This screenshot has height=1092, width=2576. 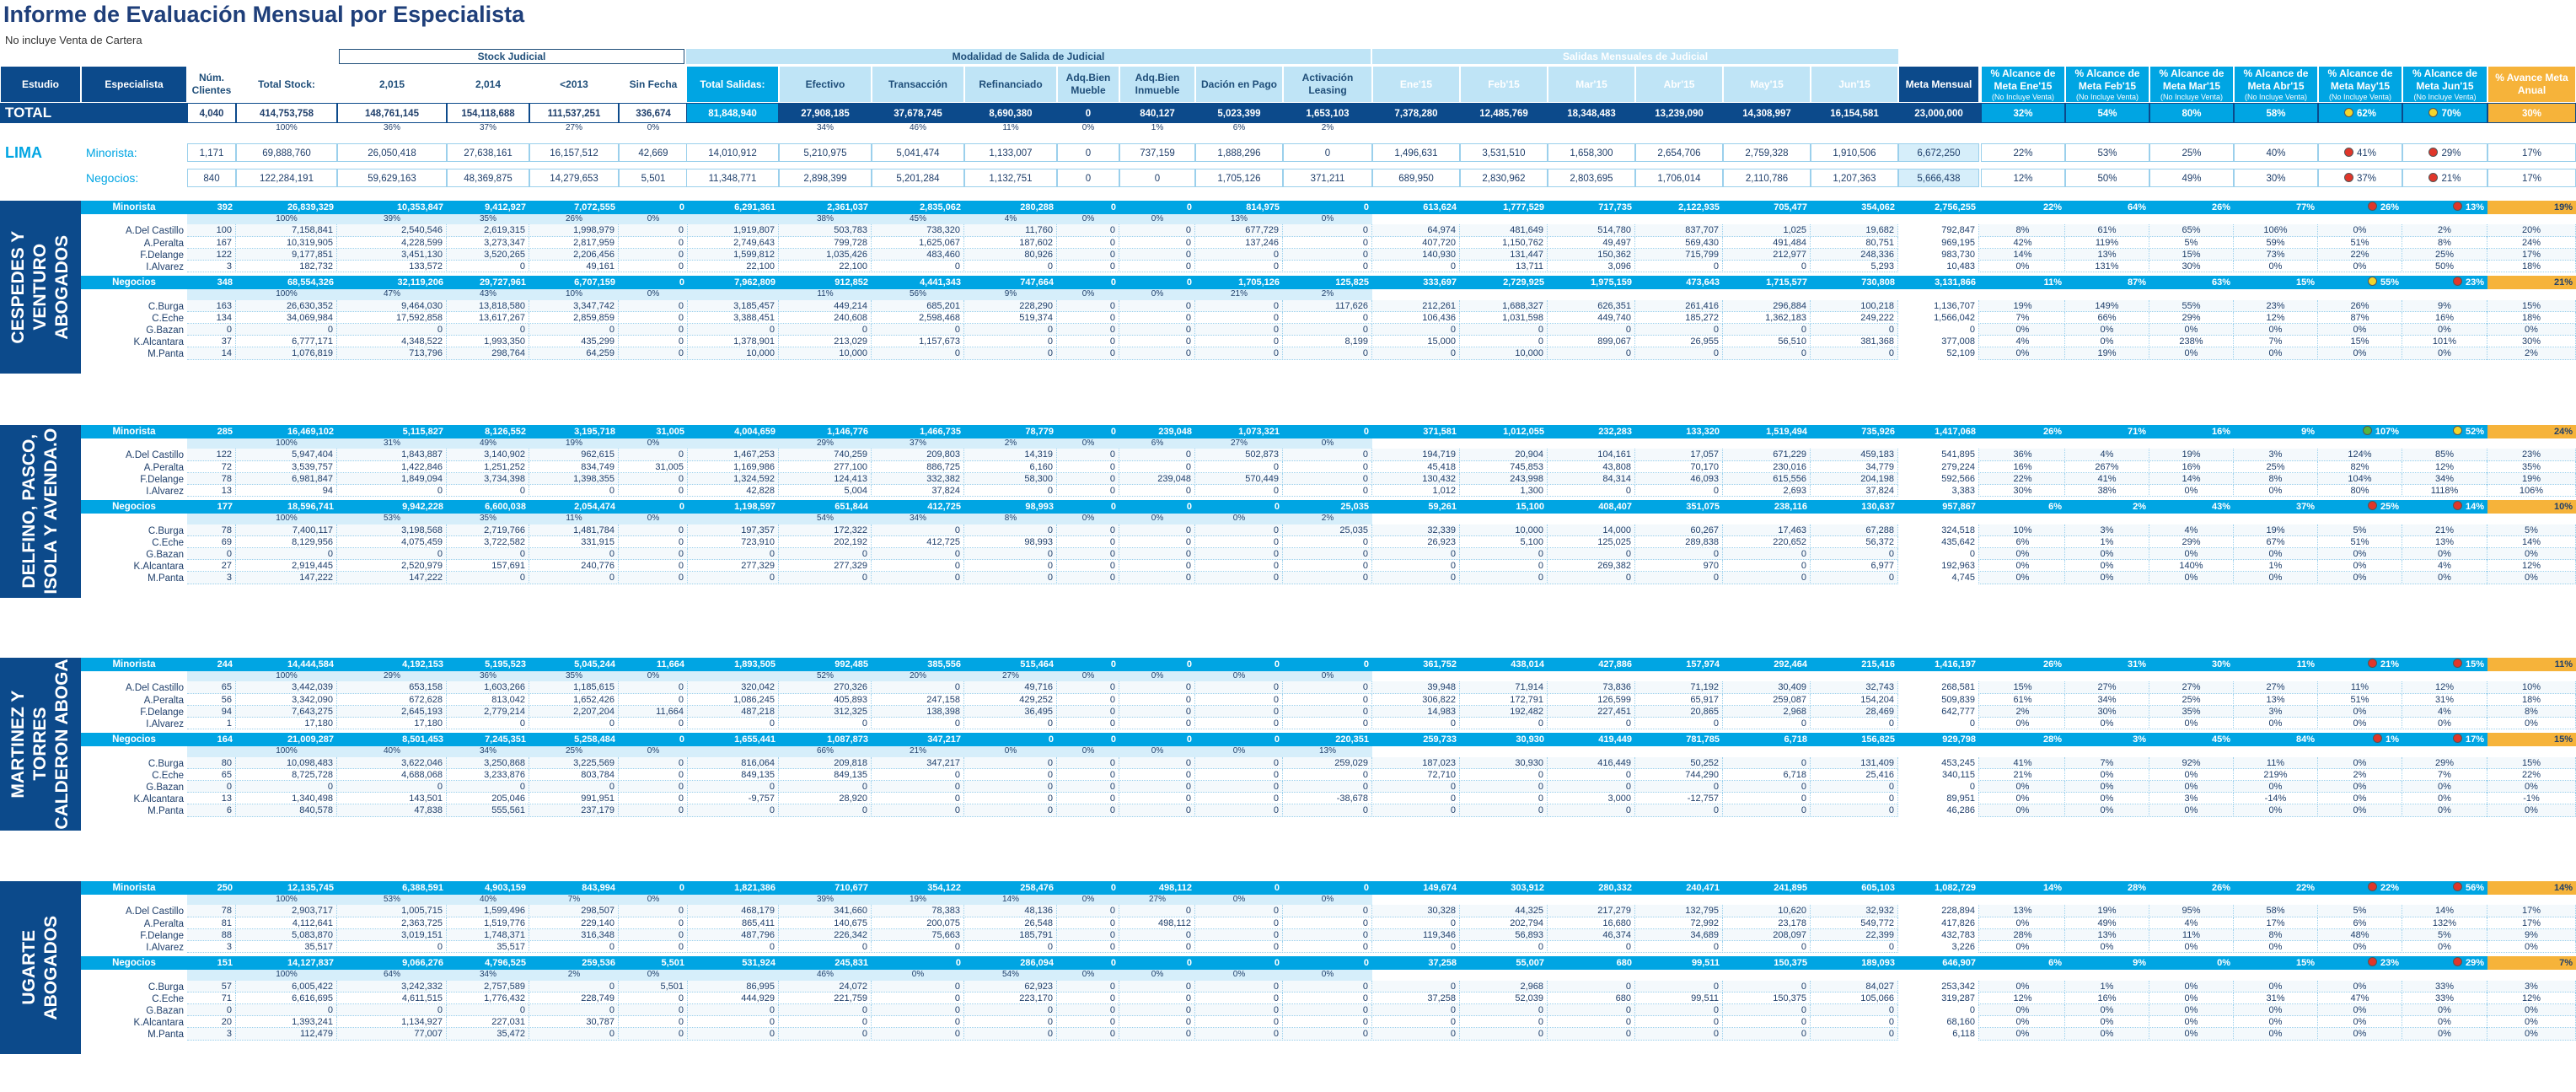 What do you see at coordinates (1442, 508) in the screenshot?
I see `block-value: 59,261` at bounding box center [1442, 508].